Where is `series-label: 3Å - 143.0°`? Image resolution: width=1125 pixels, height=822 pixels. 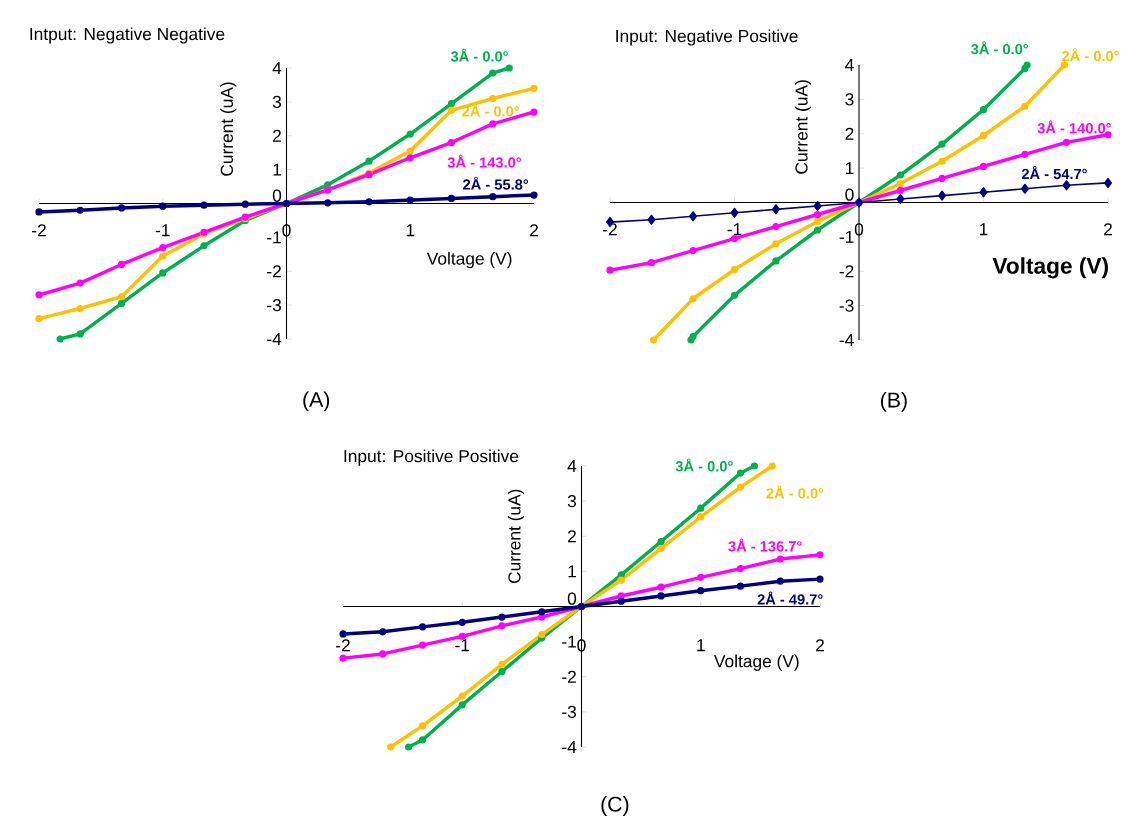
series-label: 3Å - 143.0° is located at coordinates (484, 161).